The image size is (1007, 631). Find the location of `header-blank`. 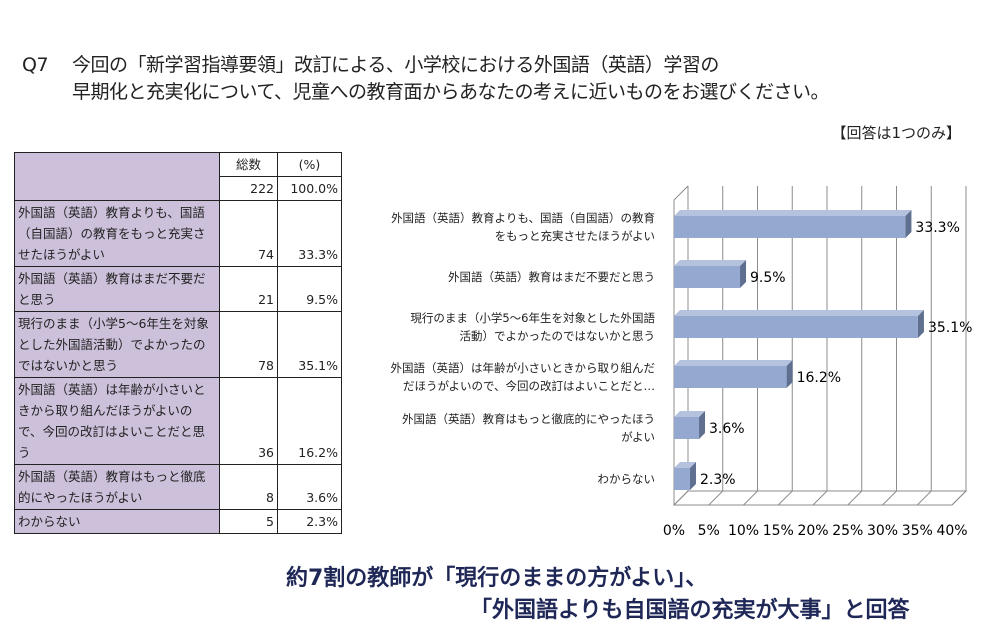

header-blank is located at coordinates (117, 176).